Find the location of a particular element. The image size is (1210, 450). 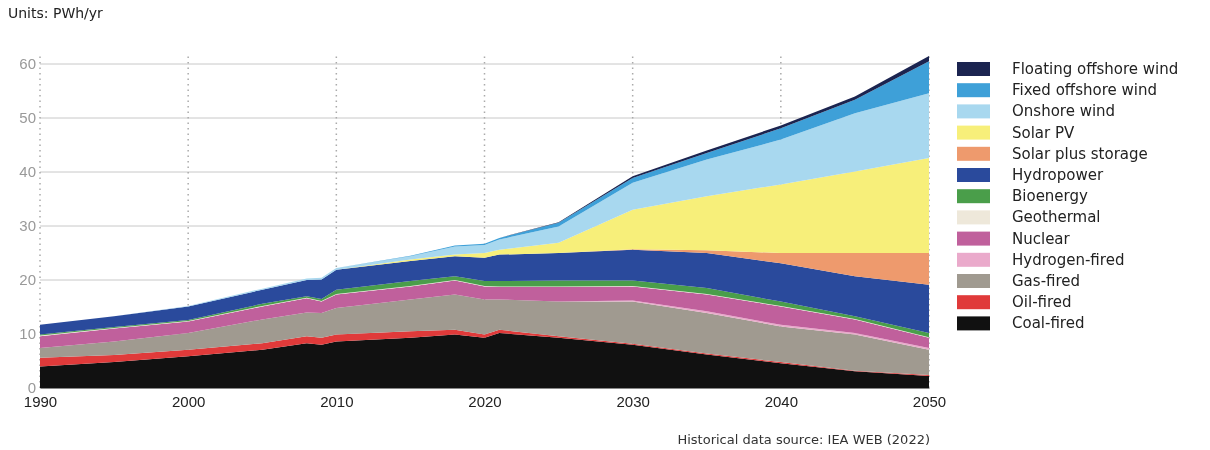

y-tick-label: 60 is located at coordinates (27, 64).